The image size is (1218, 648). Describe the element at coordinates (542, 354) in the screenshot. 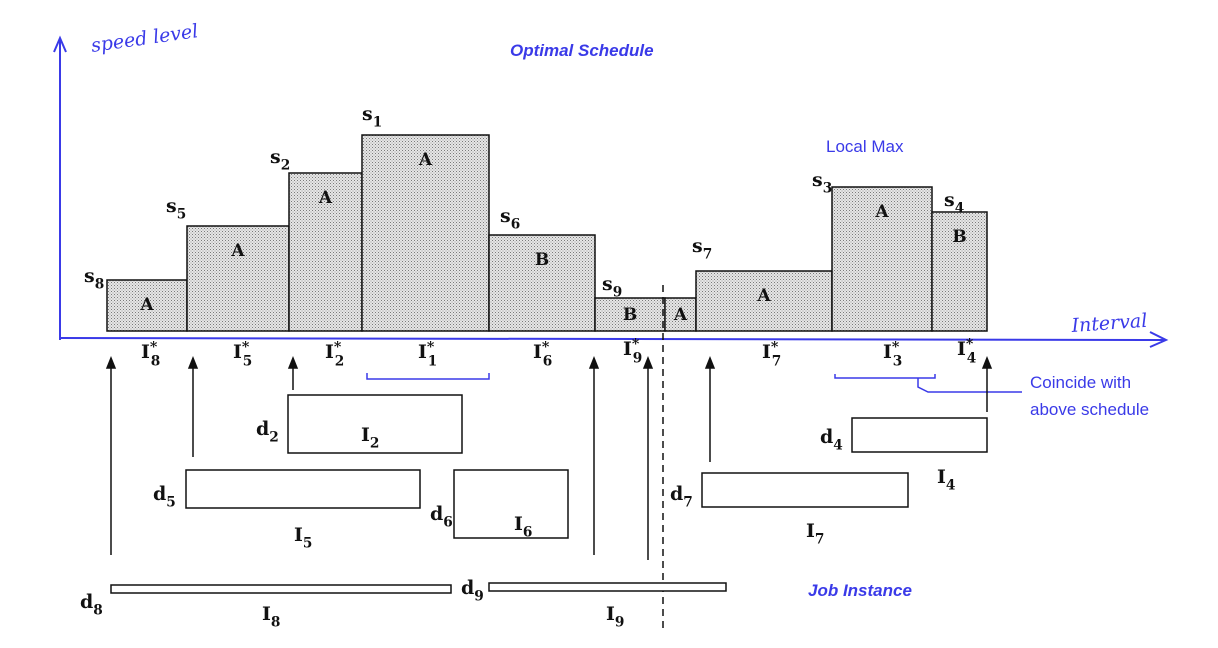

I see `interval-label: I* 6` at that location.